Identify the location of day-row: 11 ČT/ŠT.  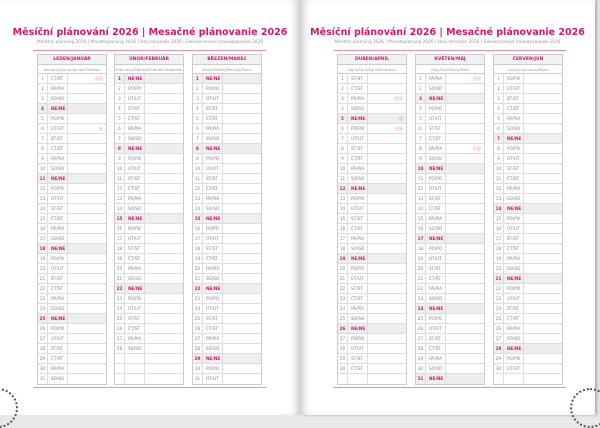
(528, 179).